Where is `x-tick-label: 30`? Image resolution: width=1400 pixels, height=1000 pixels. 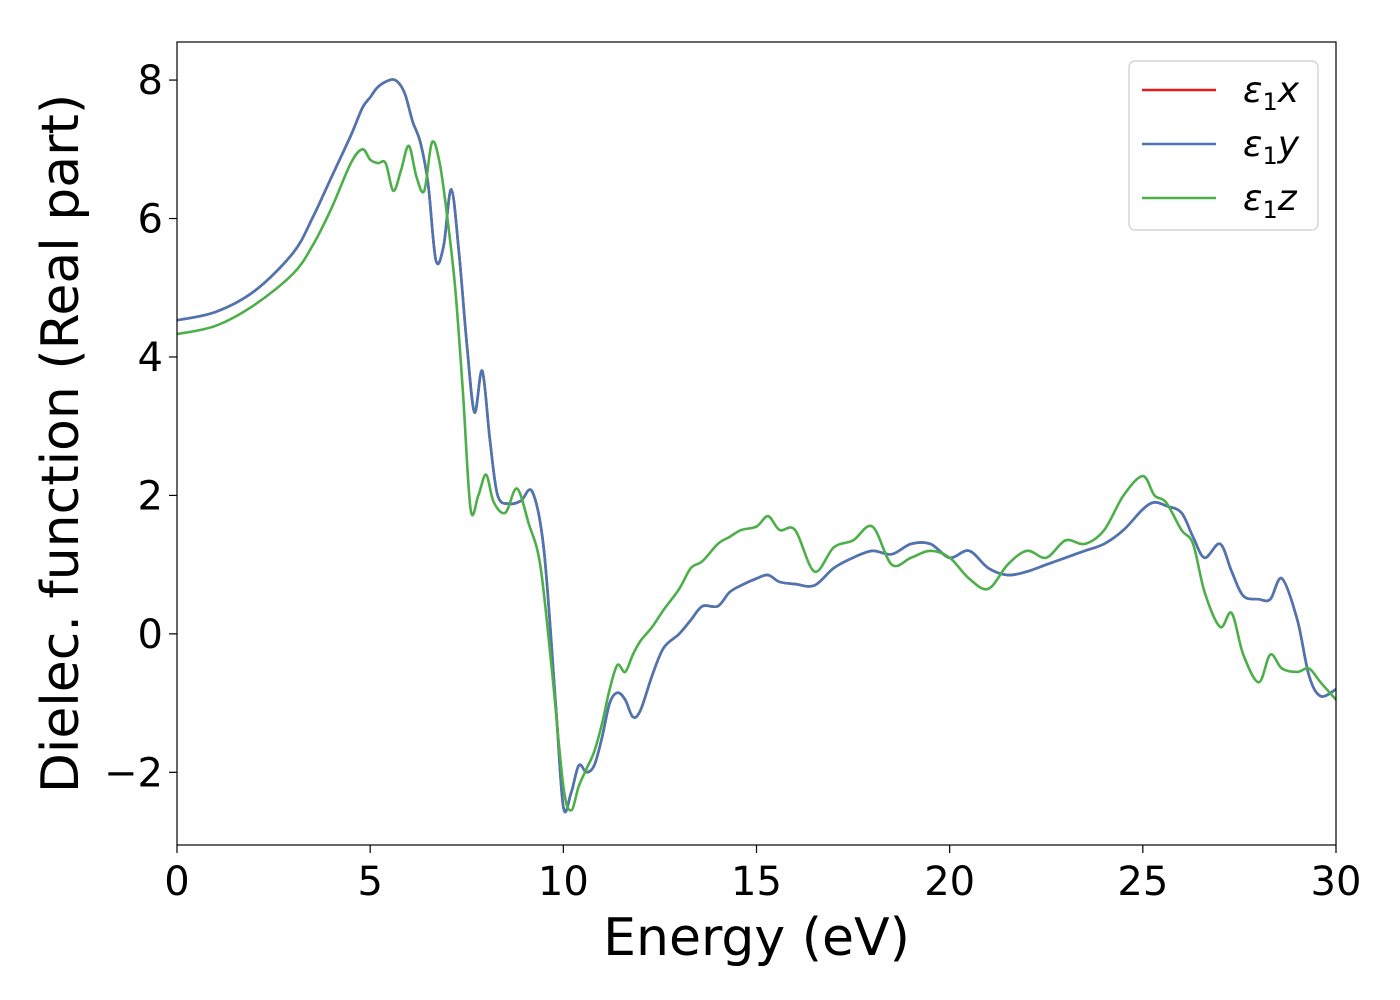 x-tick-label: 30 is located at coordinates (1336, 882).